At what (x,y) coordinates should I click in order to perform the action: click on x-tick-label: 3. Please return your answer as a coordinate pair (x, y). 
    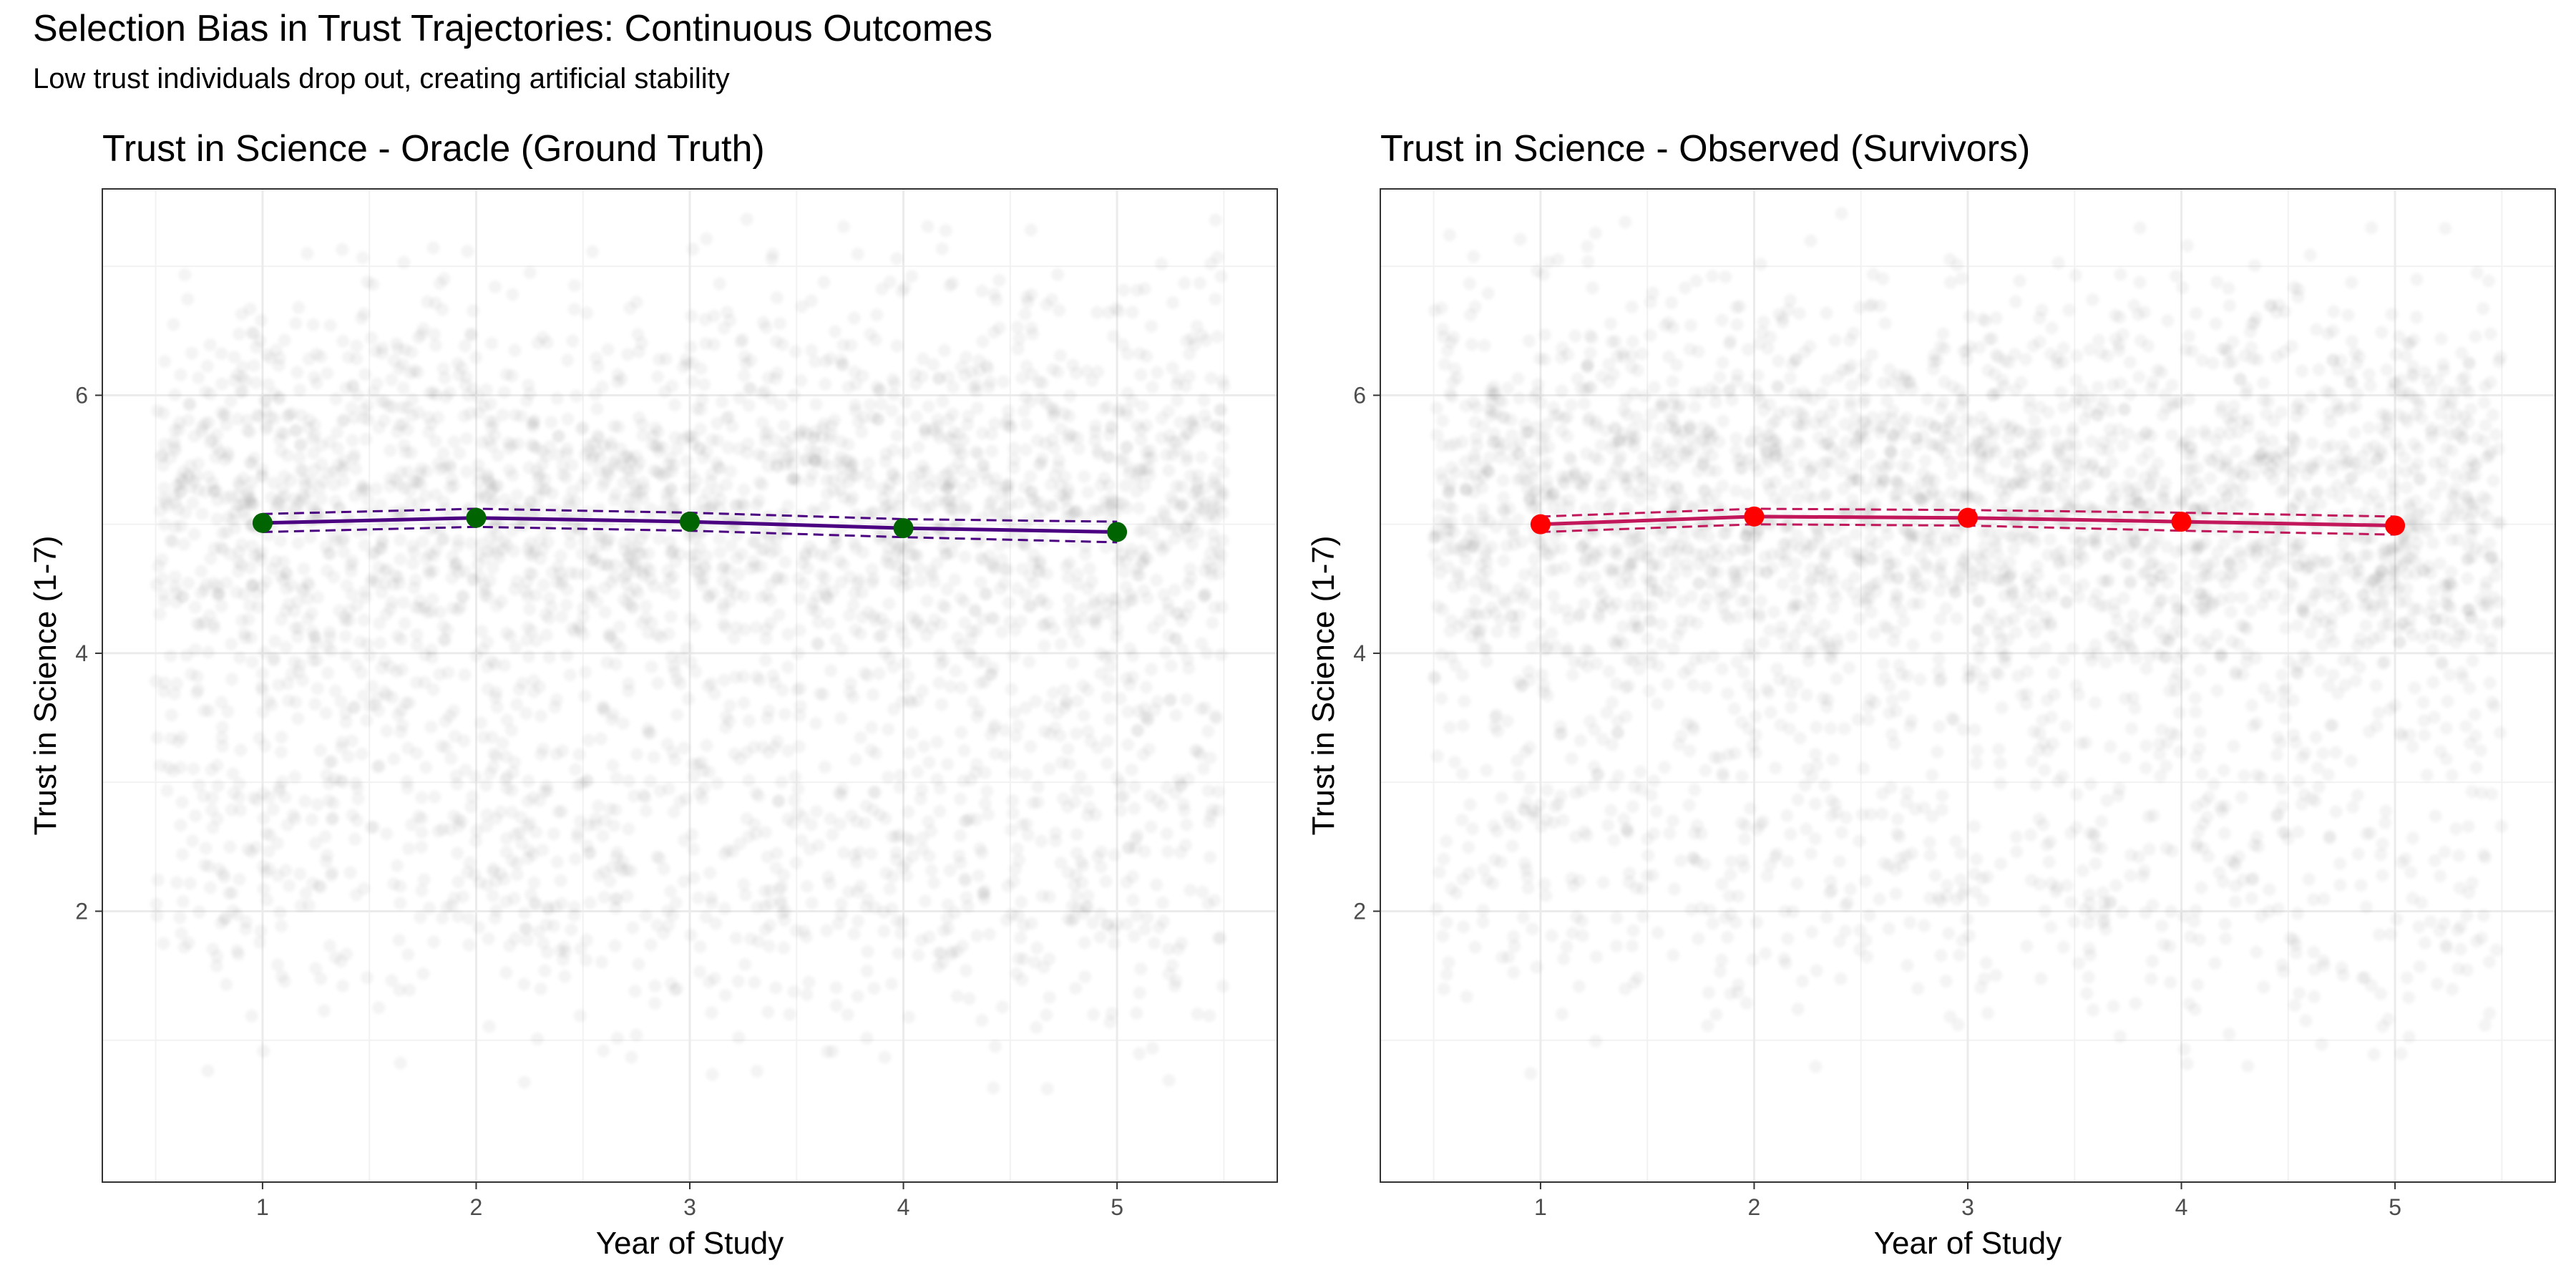
    Looking at the image, I should click on (689, 1207).